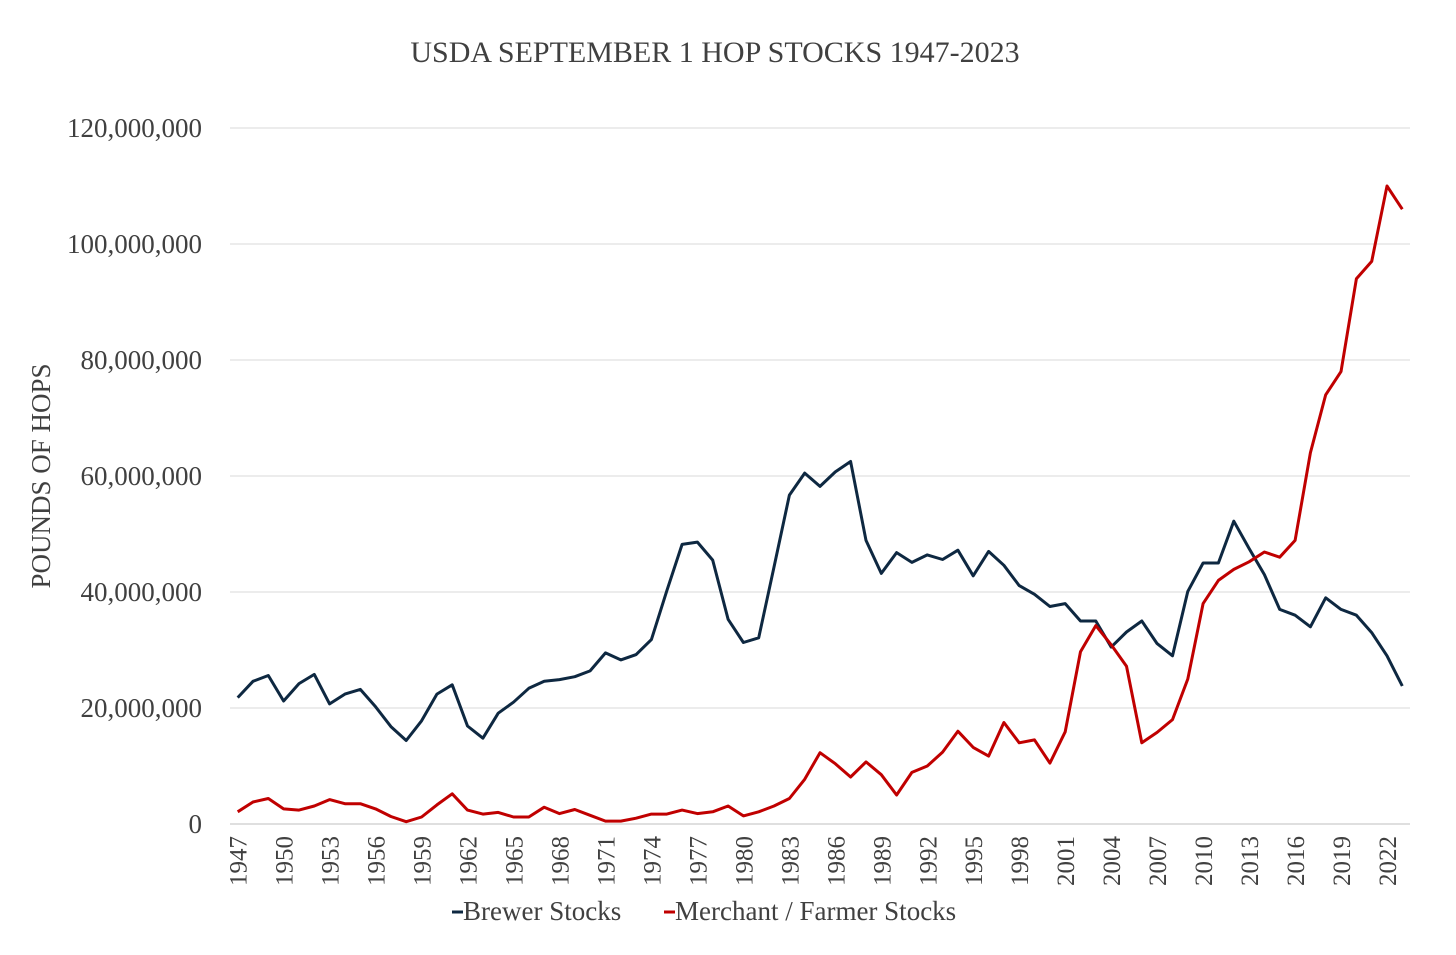  I want to click on y-tick-label: 60,000,000, so click(142, 476).